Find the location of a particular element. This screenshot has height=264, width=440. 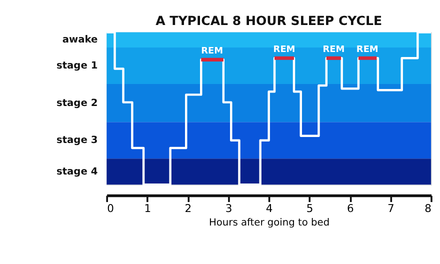

x-tick-label: 3 is located at coordinates (228, 208).